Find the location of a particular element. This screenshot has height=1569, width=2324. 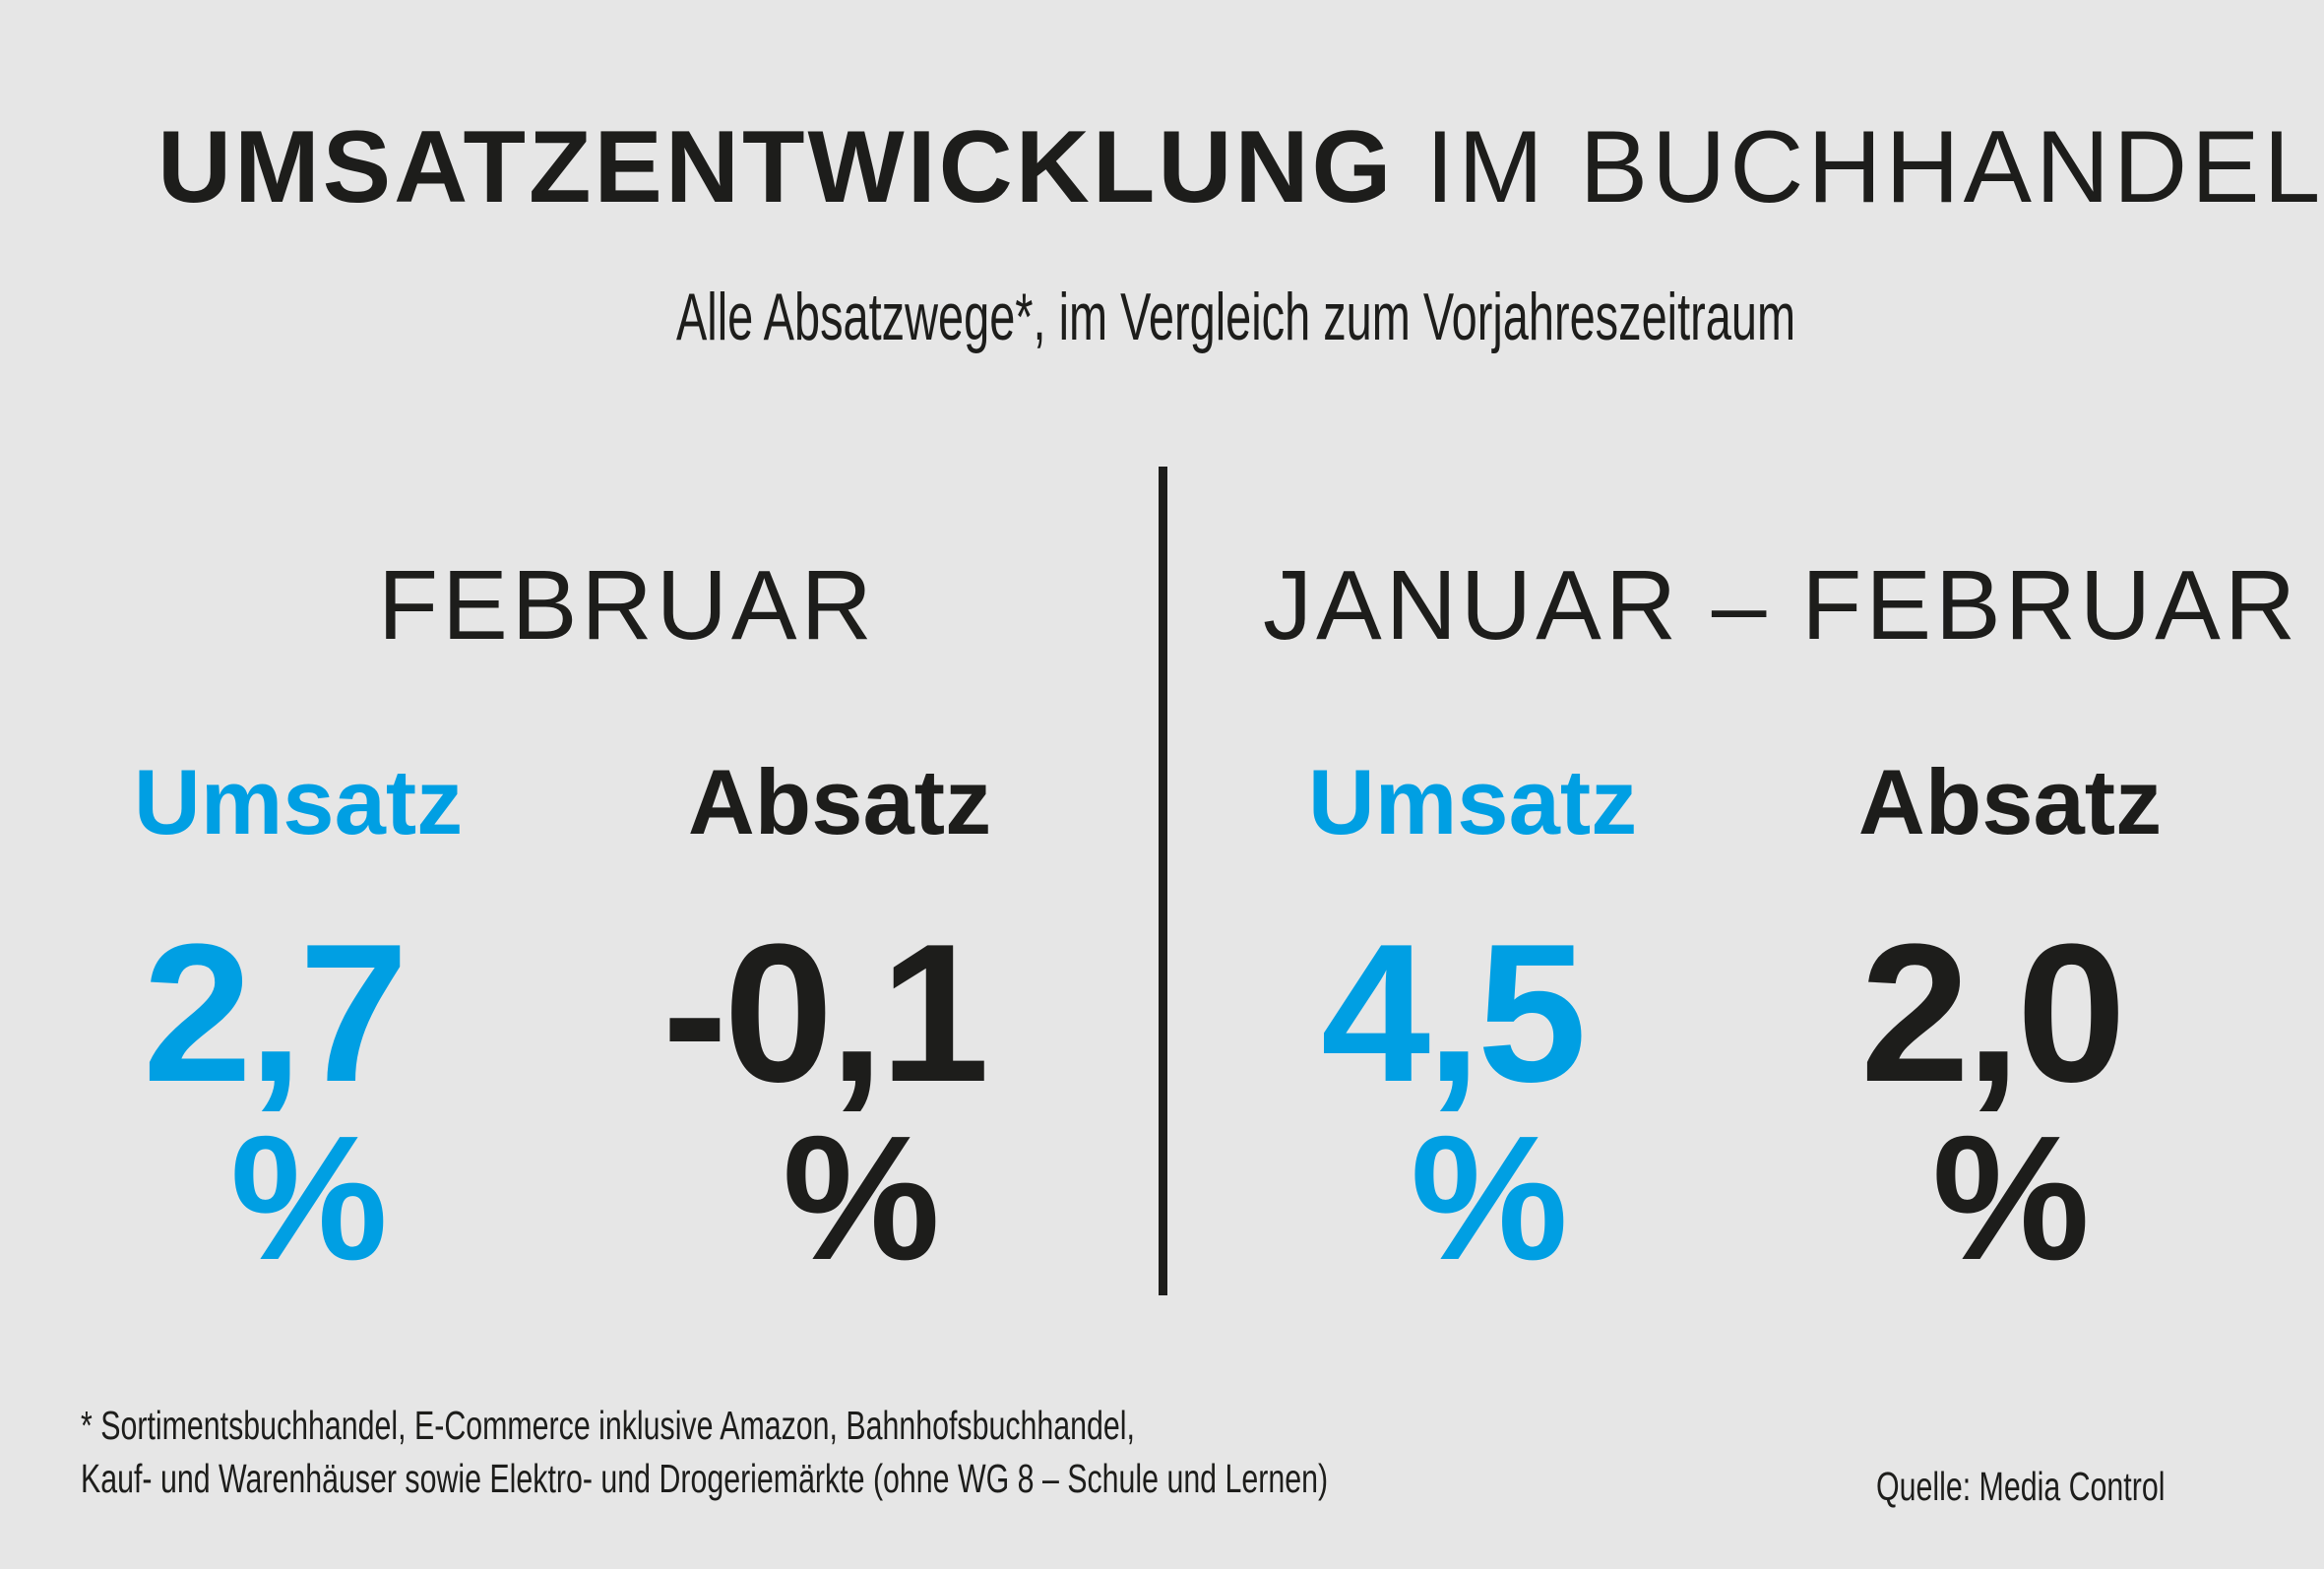

unit-umsatz-feb: % is located at coordinates (309, 1198).